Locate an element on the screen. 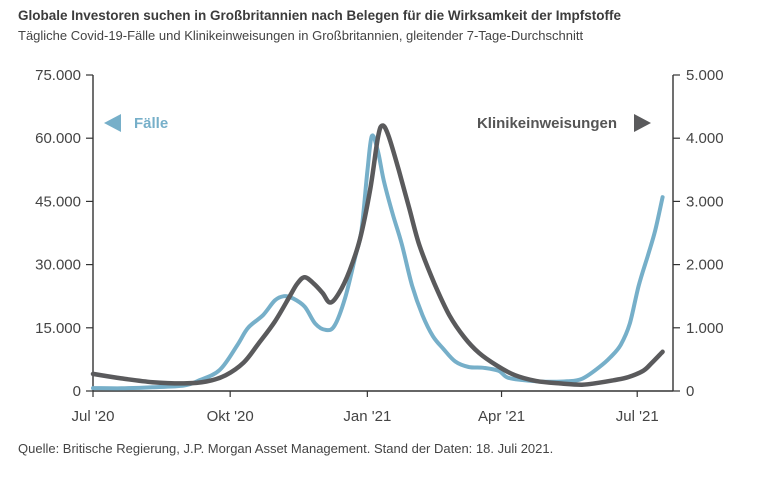 Image resolution: width=760 pixels, height=482 pixels. left-y-tick-label: 60.000 is located at coordinates (58, 138).